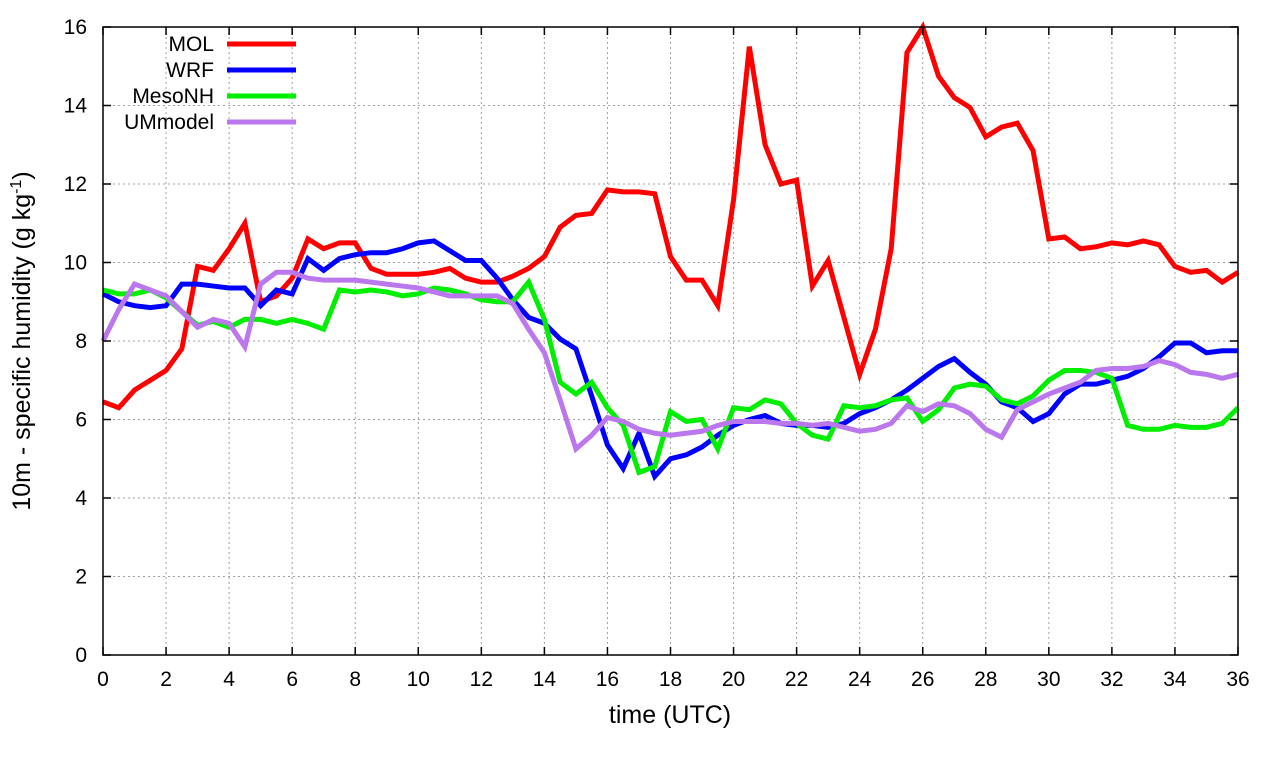 This screenshot has width=1280, height=760. Describe the element at coordinates (796, 679) in the screenshot. I see `x-tick-label: 22` at that location.